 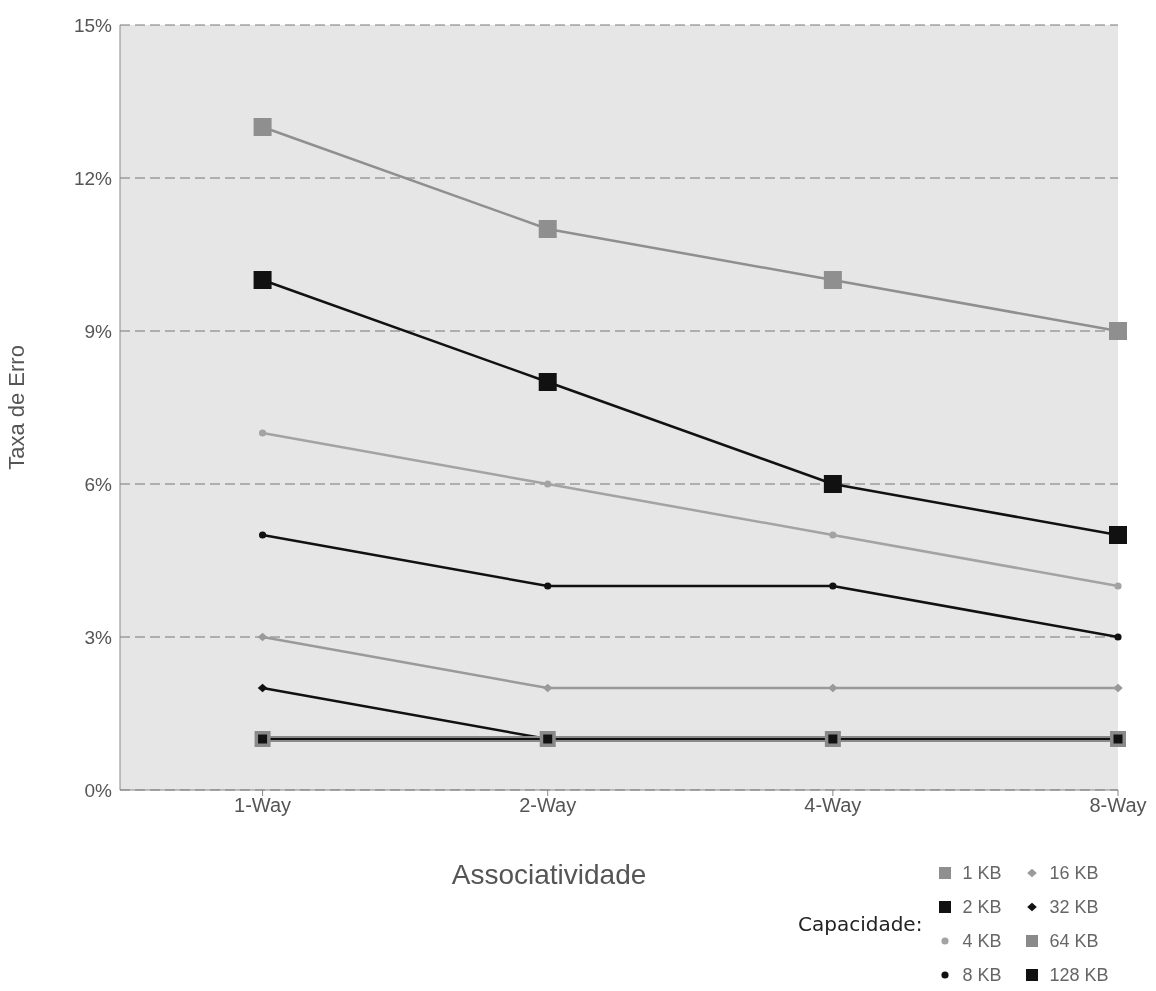 I want to click on y-tick-label: 6%, so click(x=98, y=484).